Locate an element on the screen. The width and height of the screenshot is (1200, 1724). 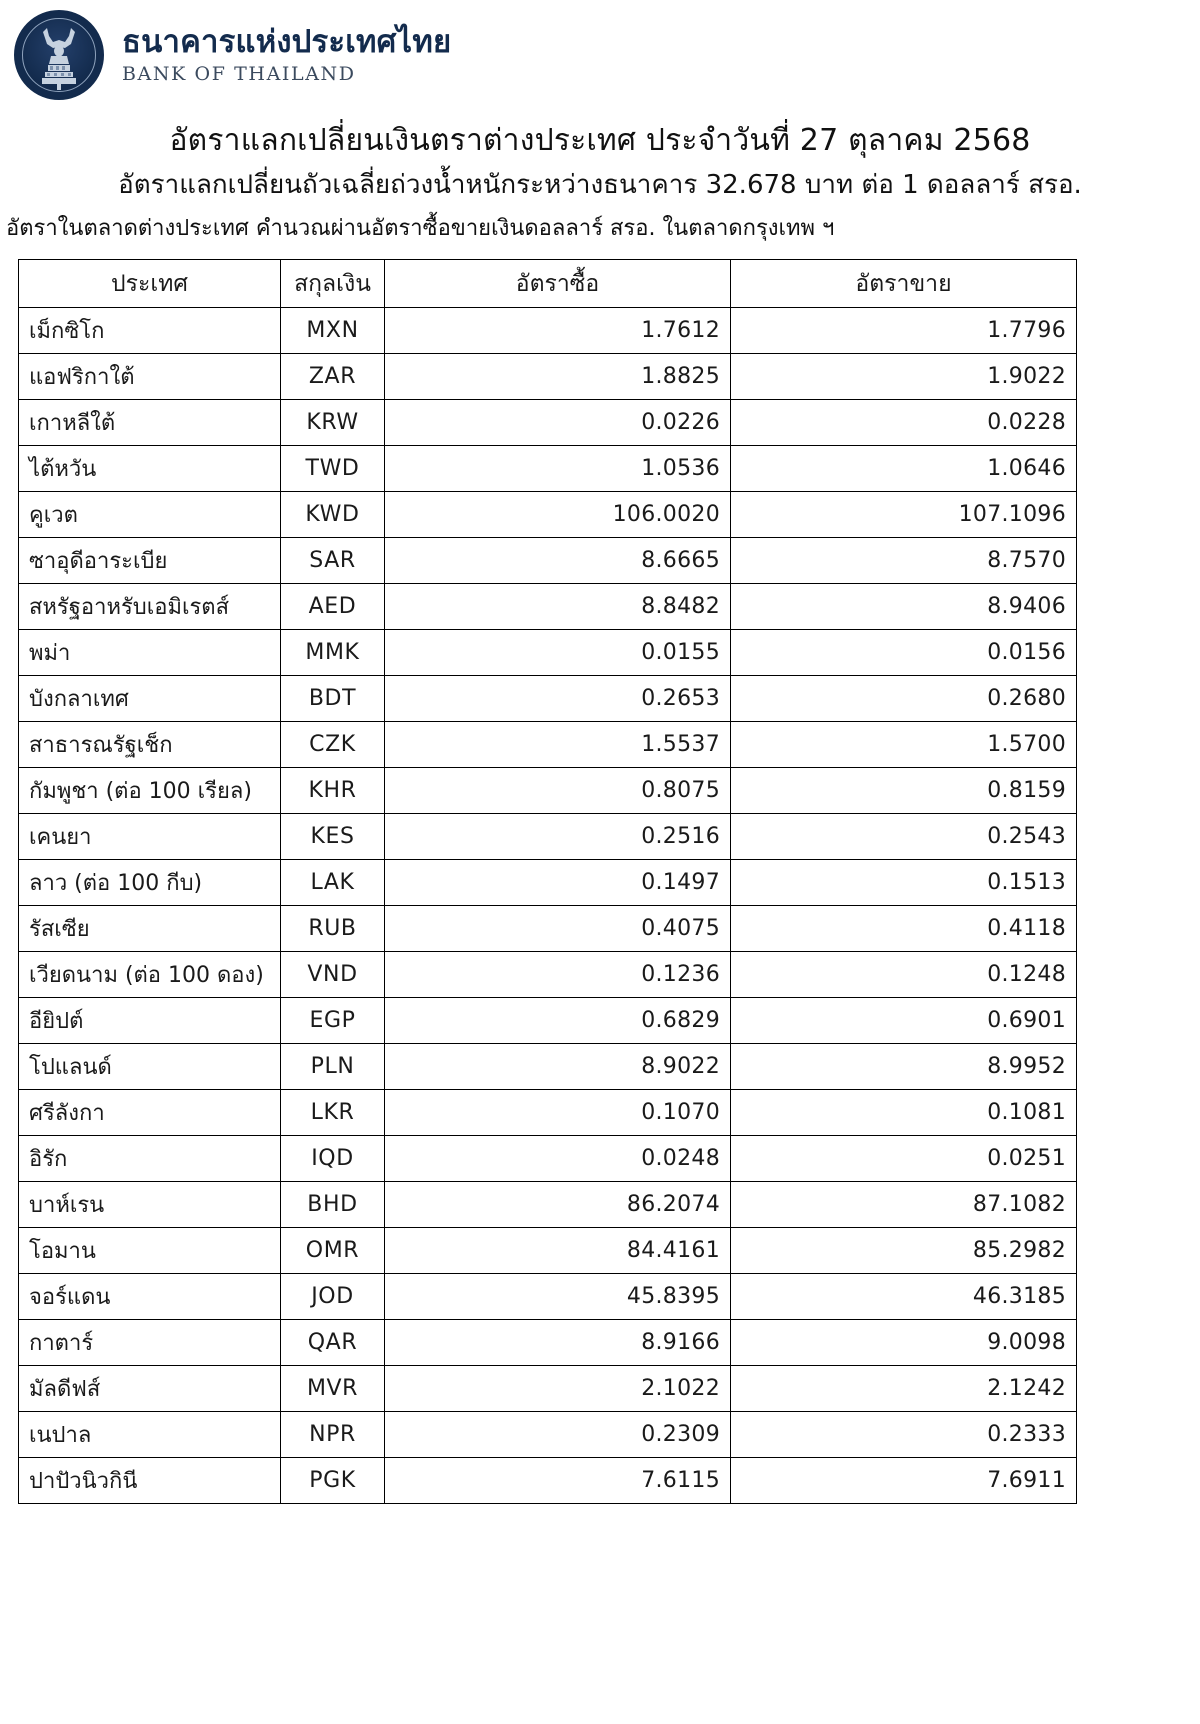
cell-country: ศรีลังกา is located at coordinates (149, 1113).